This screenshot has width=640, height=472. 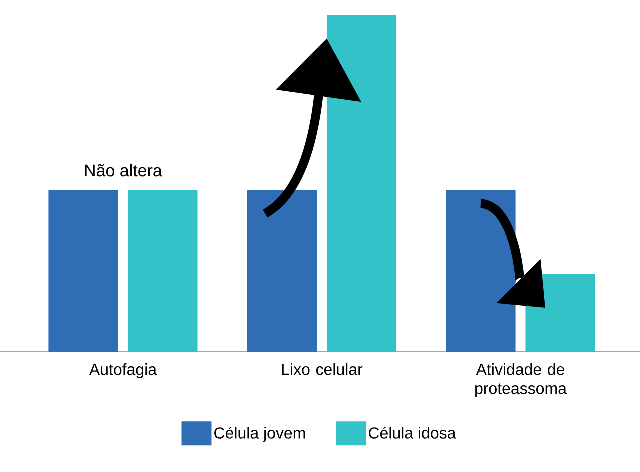 What do you see at coordinates (322, 370) in the screenshot?
I see `x-tick-label: Lixo celular` at bounding box center [322, 370].